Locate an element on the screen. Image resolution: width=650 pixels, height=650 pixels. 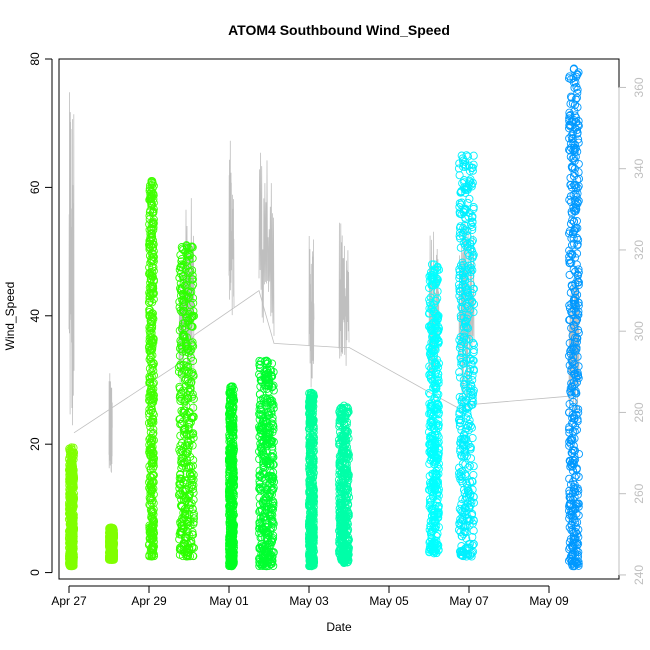
data-point-min is located at coordinates (151, 556).